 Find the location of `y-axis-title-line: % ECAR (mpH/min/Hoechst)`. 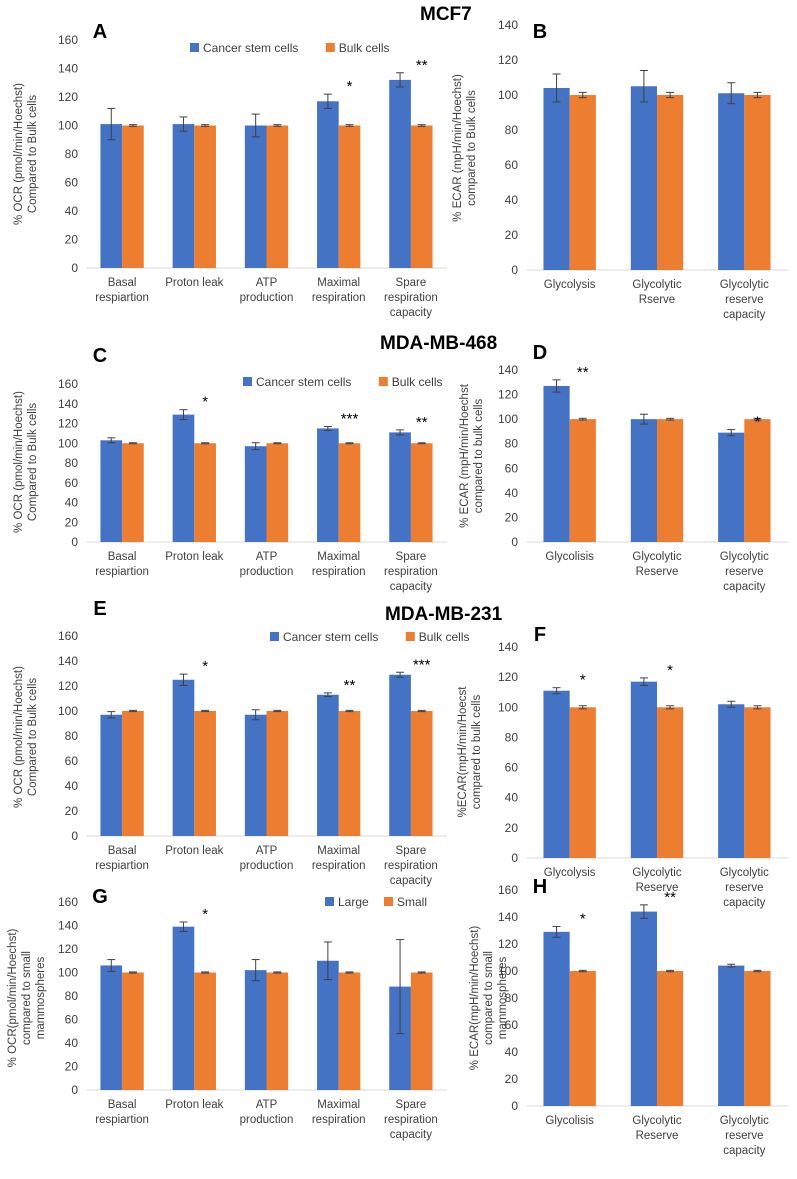

y-axis-title-line: % ECAR (mpH/min/Hoechst) is located at coordinates (458, 148).